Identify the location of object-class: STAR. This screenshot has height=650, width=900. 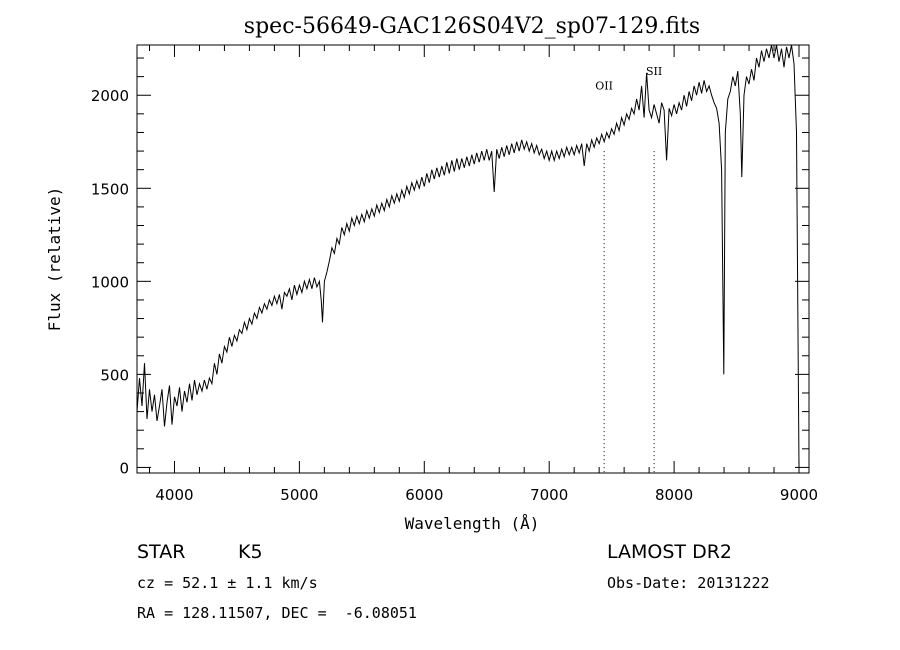
(161, 552).